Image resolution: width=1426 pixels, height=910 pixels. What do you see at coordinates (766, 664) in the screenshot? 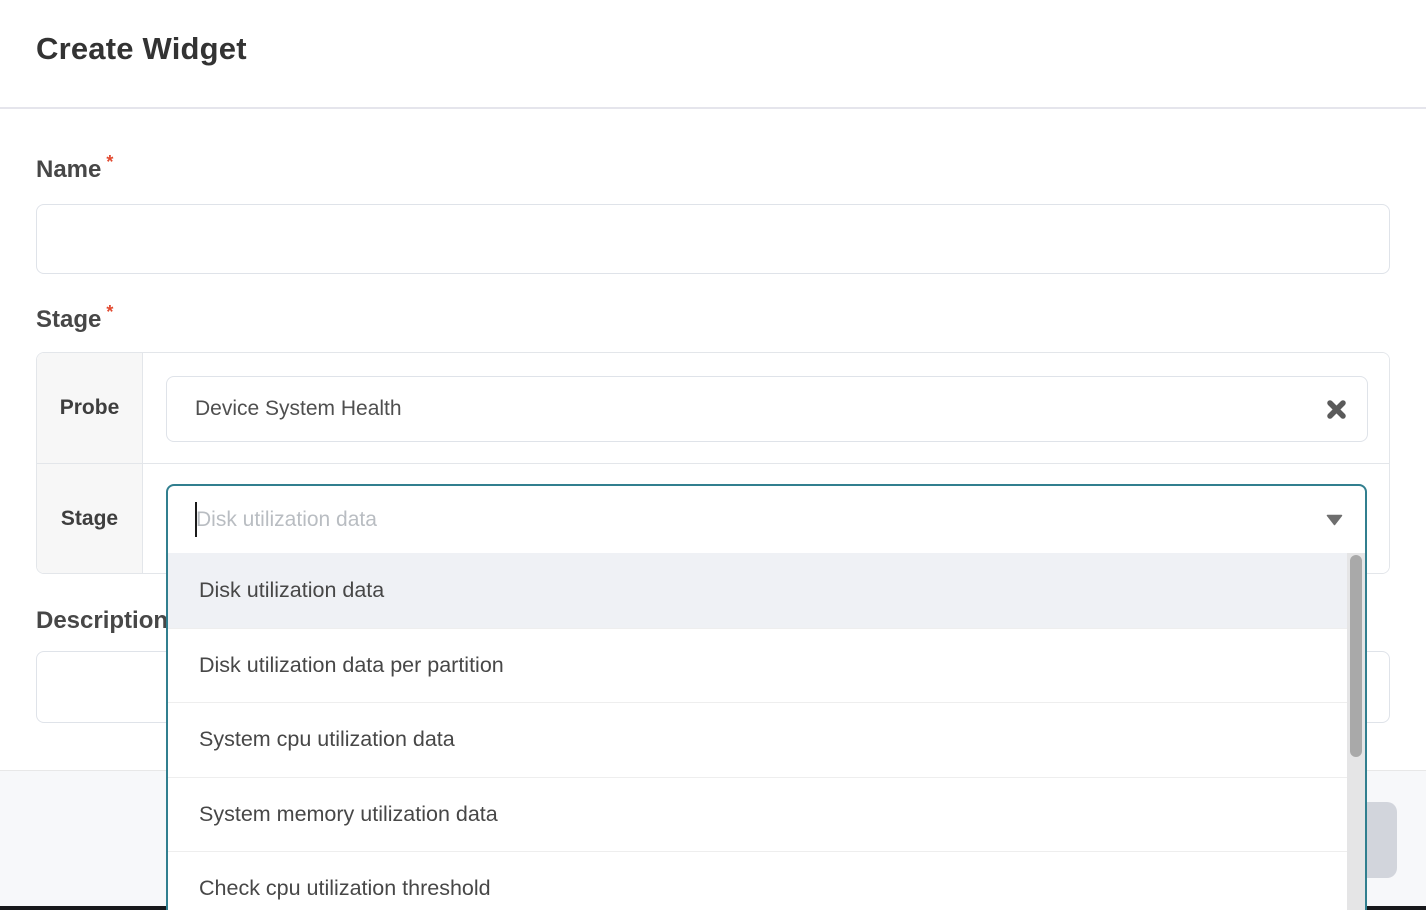
I see `stage-option: Disk utilization data per partition` at bounding box center [766, 664].